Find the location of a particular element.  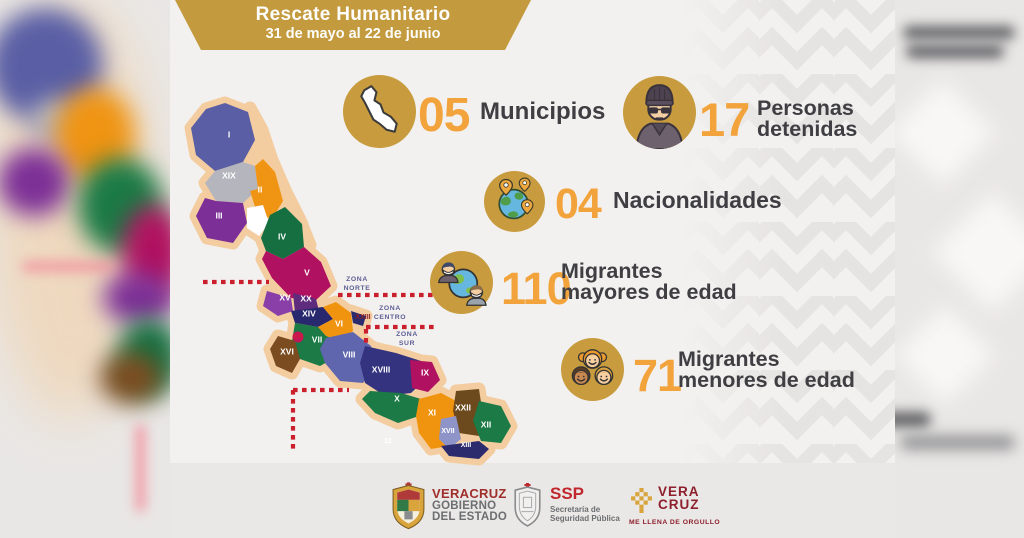

globe-migrants-icon is located at coordinates (461, 282).